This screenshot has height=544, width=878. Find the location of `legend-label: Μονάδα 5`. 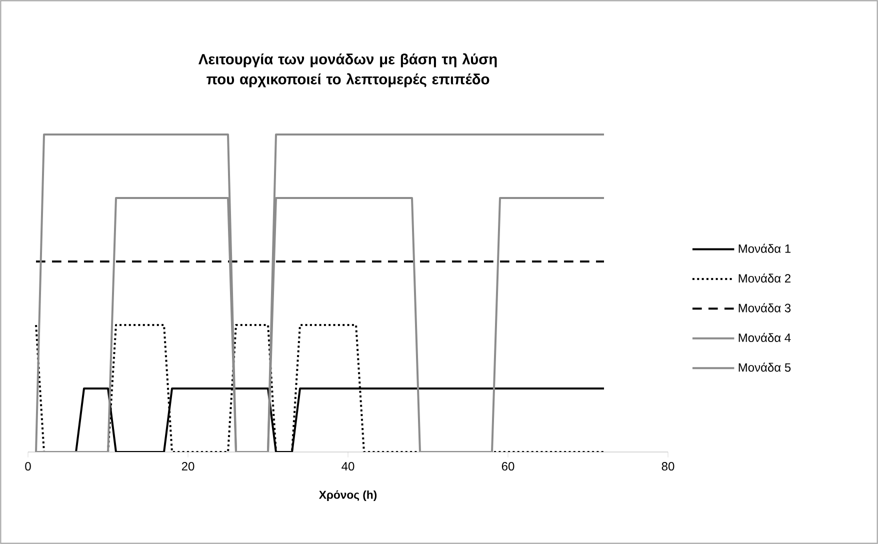

legend-label: Μονάδα 5 is located at coordinates (764, 367).